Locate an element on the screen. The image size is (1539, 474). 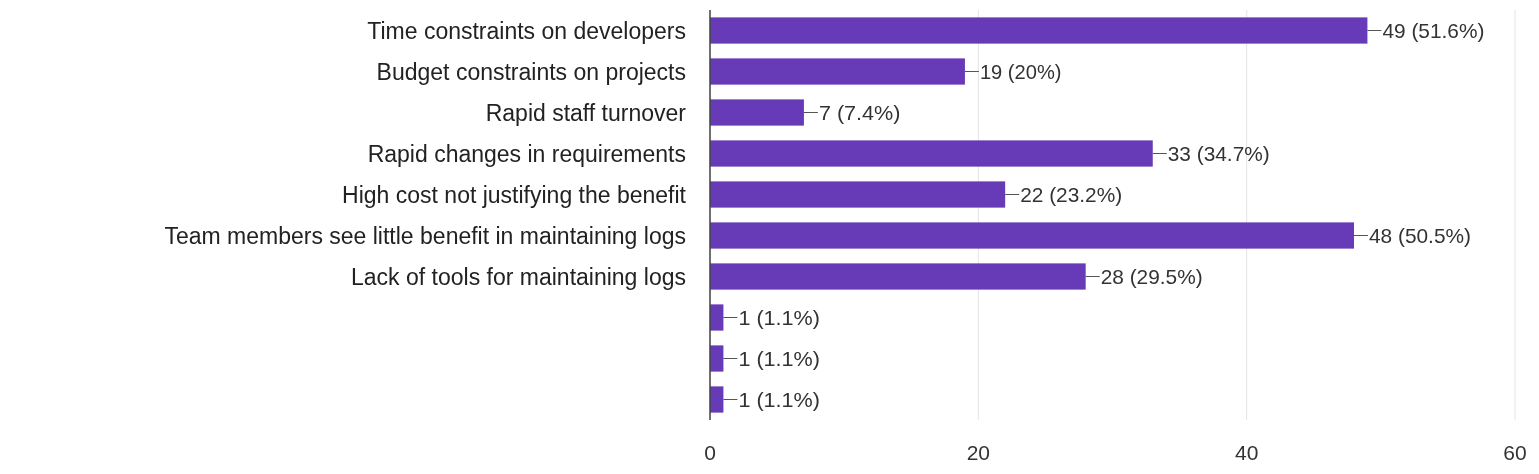
data-label: 19 (20%) is located at coordinates (1022, 71).